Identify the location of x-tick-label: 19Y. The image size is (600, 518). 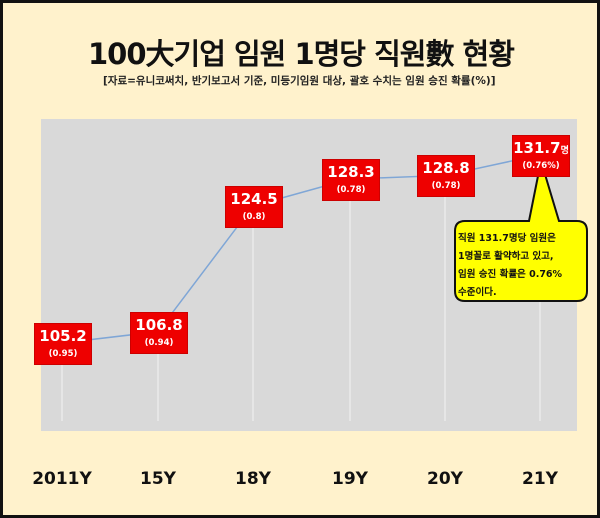
(350, 479).